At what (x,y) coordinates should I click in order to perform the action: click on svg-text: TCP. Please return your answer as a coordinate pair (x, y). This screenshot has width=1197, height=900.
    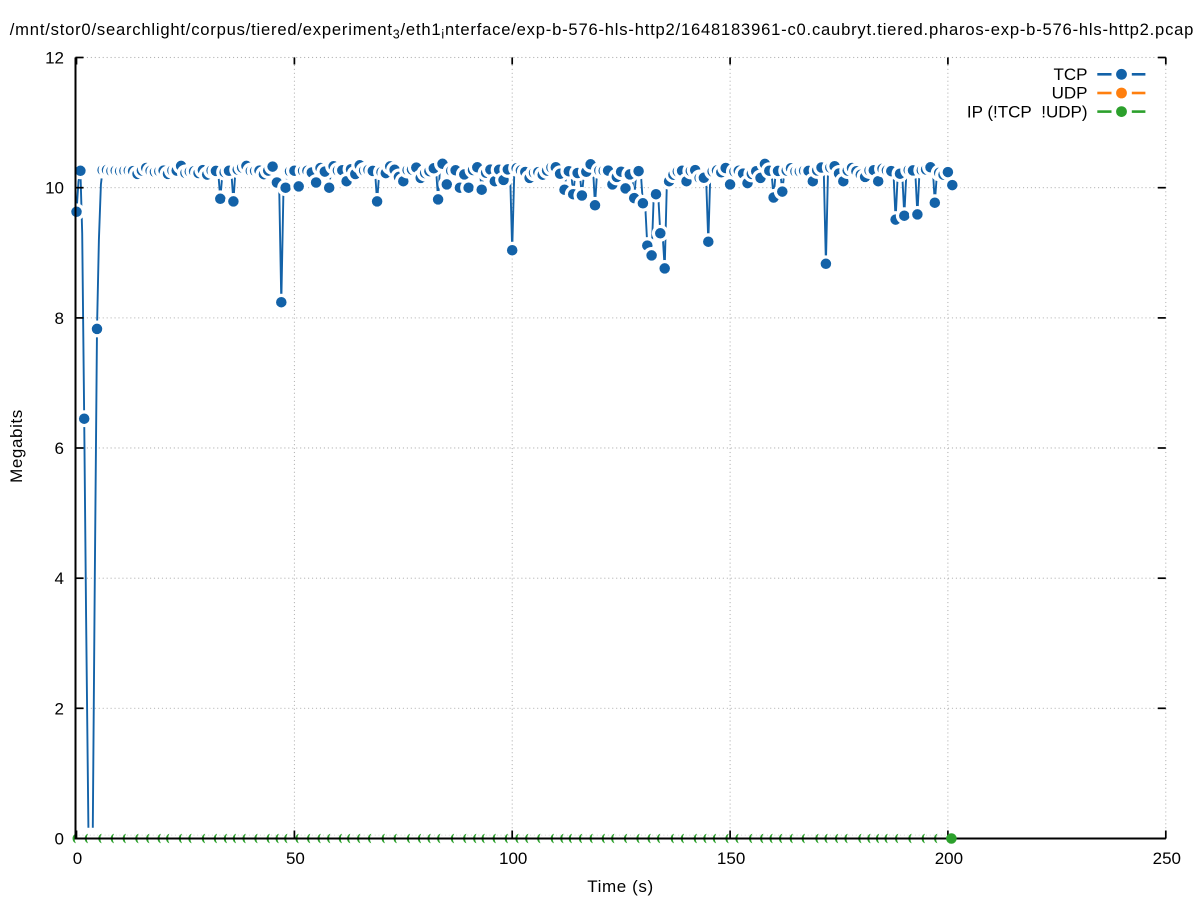
    Looking at the image, I should click on (1071, 74).